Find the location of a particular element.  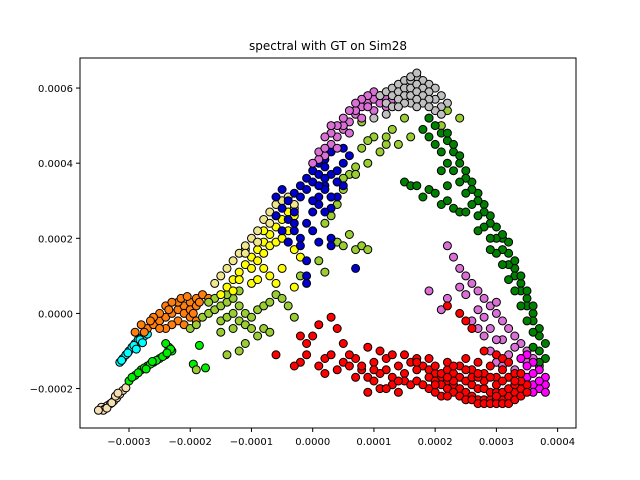

y-tick-label: 0.0004 is located at coordinates (55, 164).